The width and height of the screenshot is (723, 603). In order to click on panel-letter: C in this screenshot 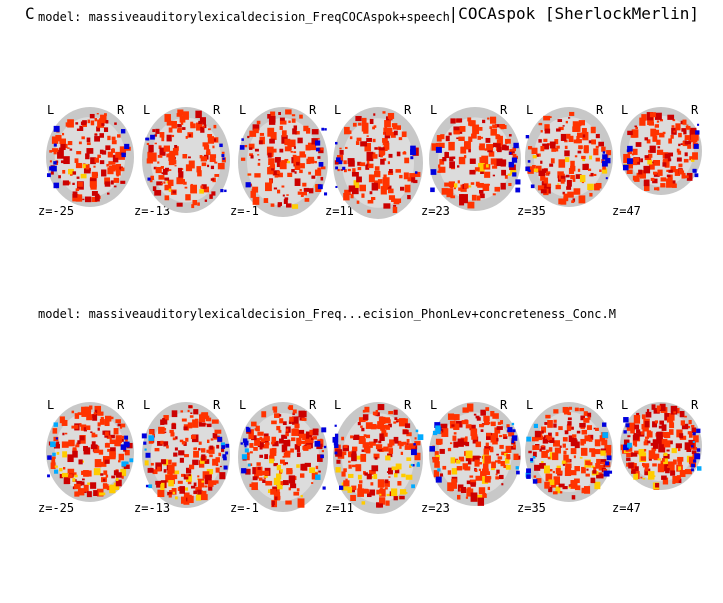, I will do `click(30, 13)`.